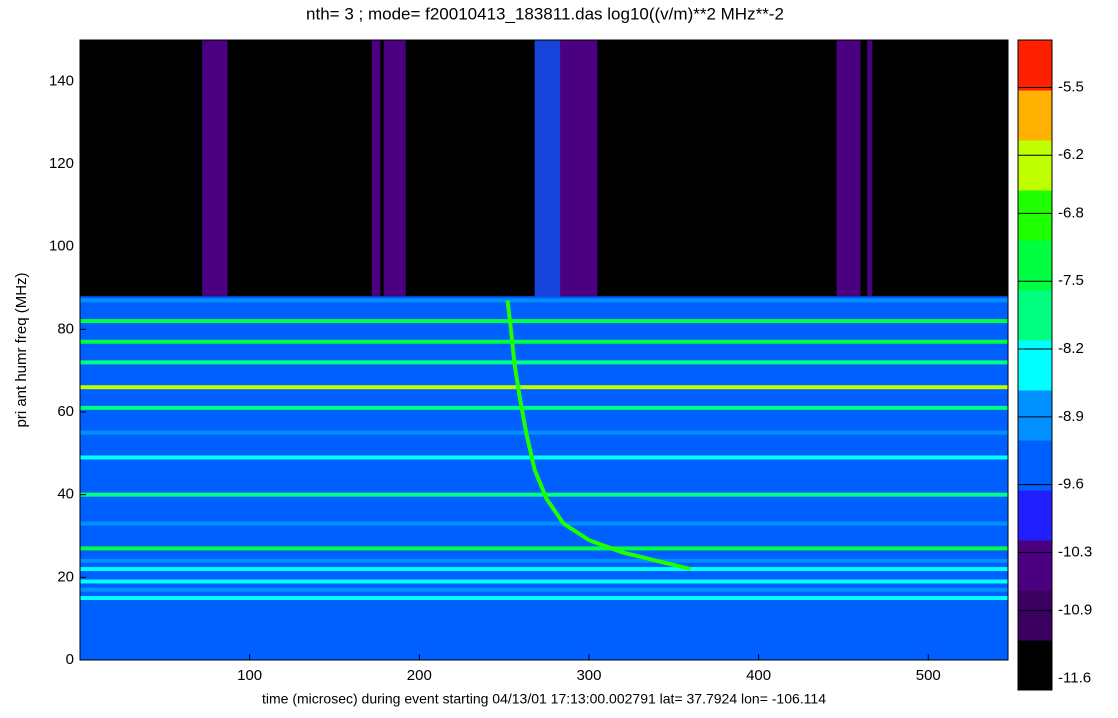  I want to click on colorbar-tick-label: -7.5, so click(1071, 280).